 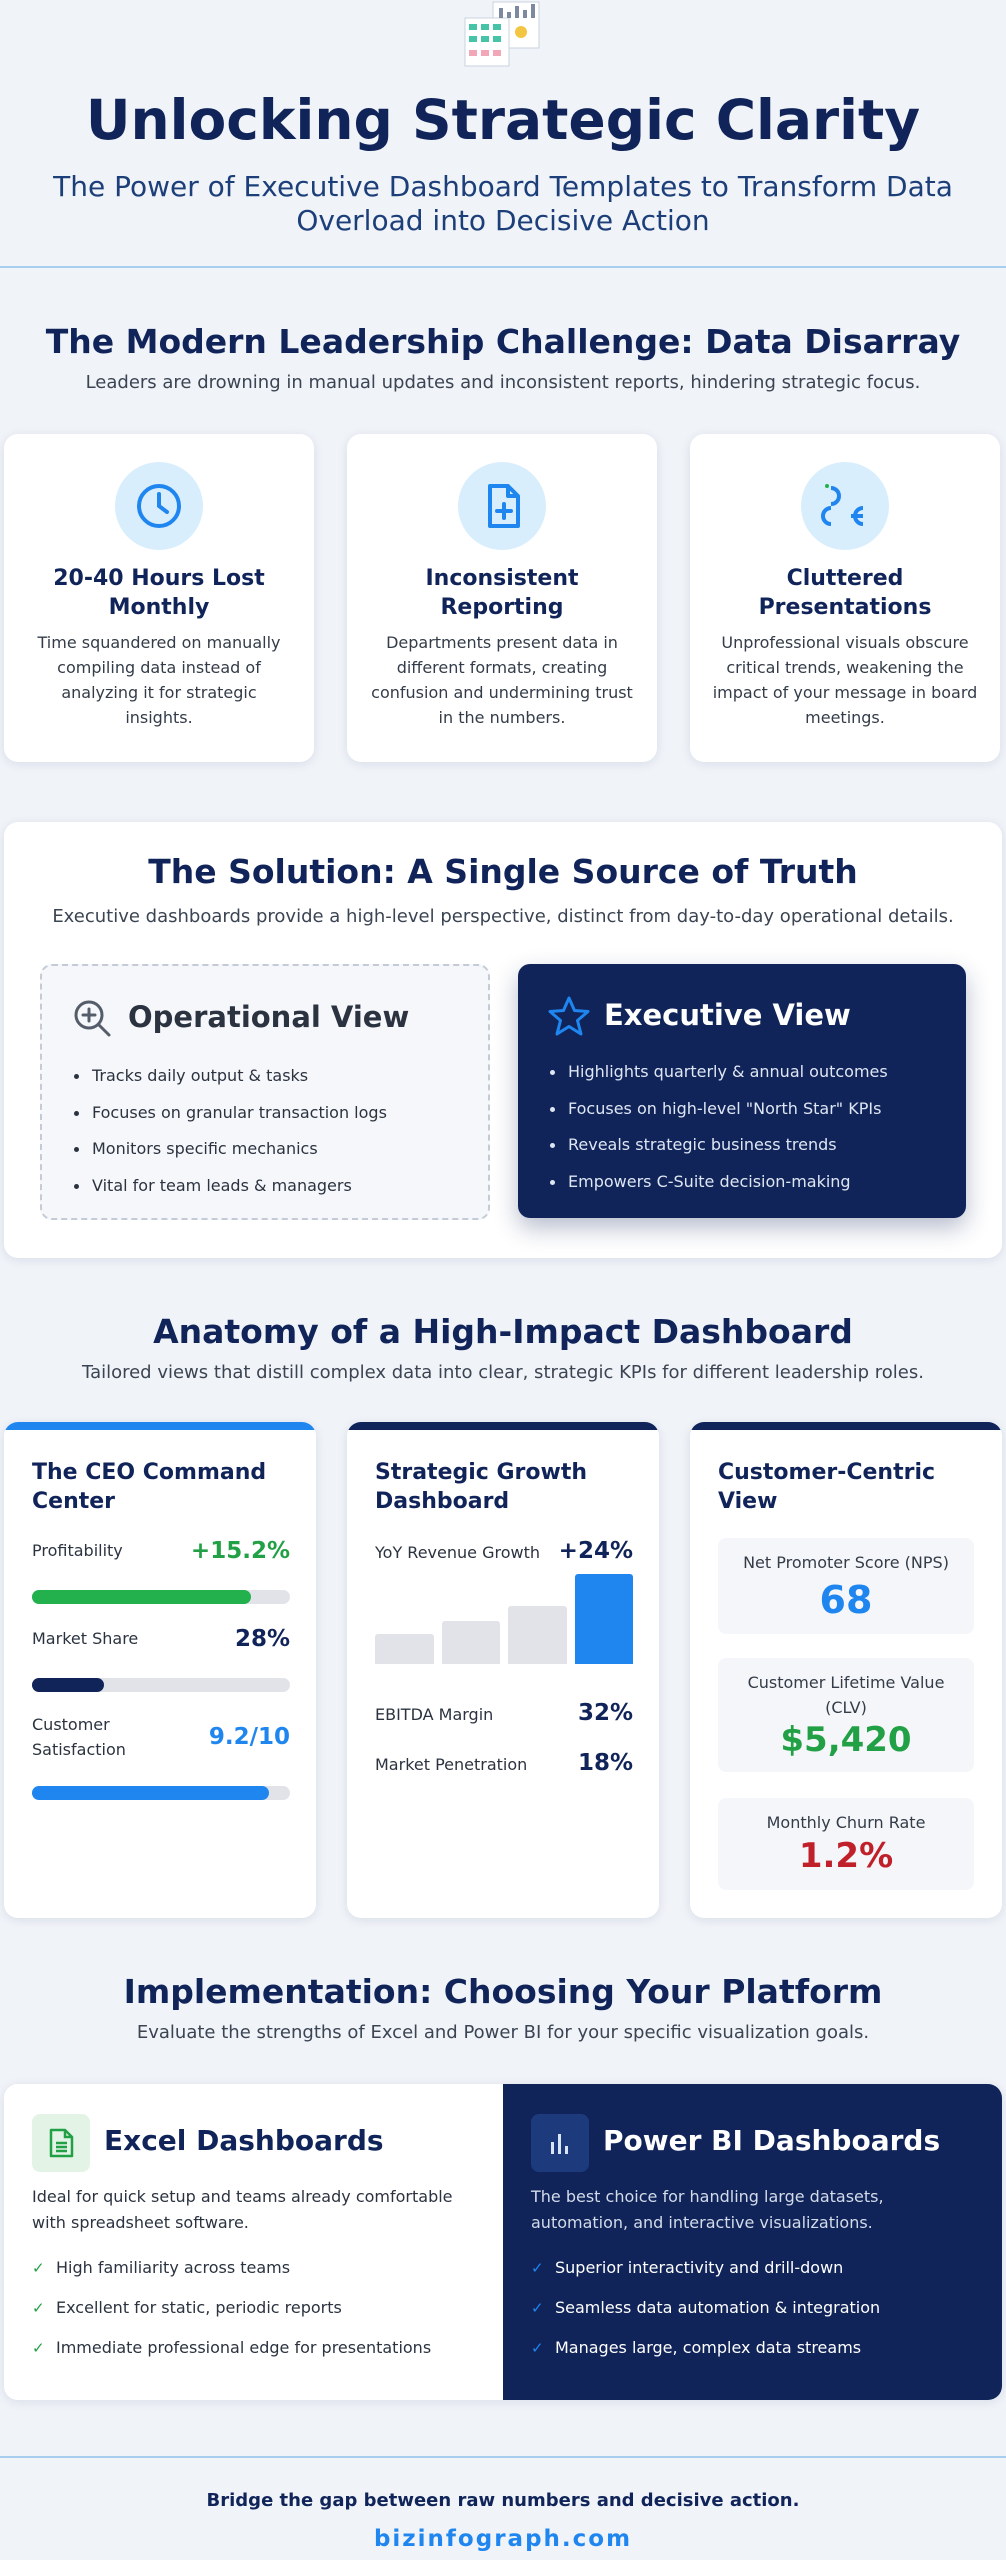 What do you see at coordinates (451, 1764) in the screenshot?
I see `metric-label: Market Penetration` at bounding box center [451, 1764].